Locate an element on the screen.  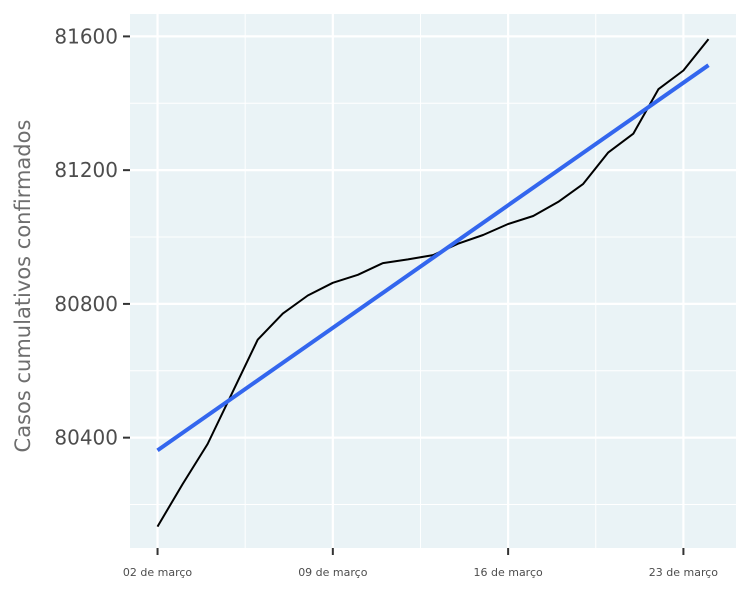
y-tick-labels: 80400 80800 81200 81600 is located at coordinates (86, 236).